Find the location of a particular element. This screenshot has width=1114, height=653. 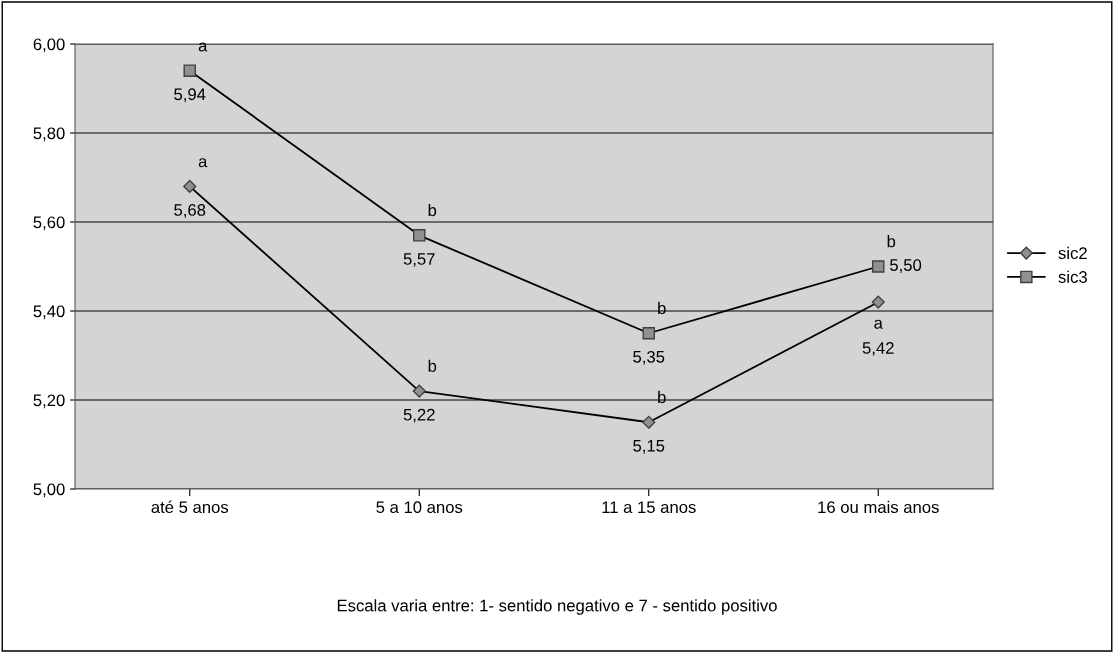

data-label: 5,35 is located at coordinates (649, 357).